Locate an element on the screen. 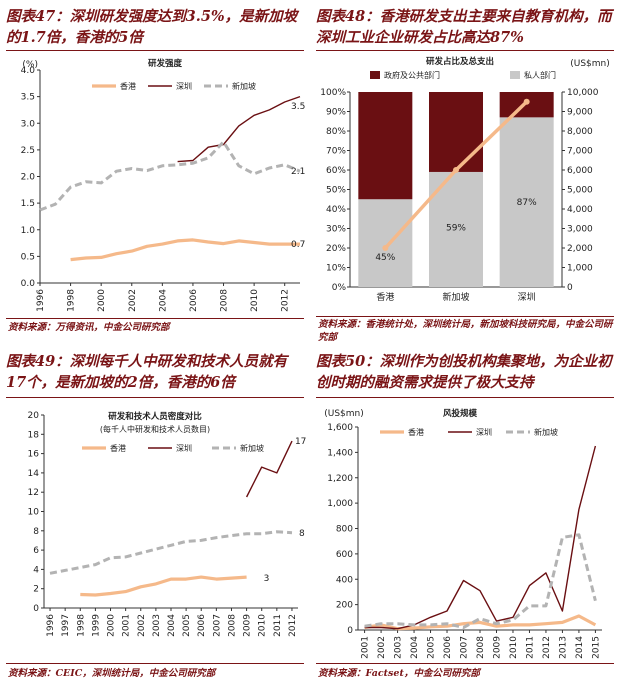 Image resolution: width=620 pixels, height=691 pixels. bar-data-label: 59% is located at coordinates (456, 229).